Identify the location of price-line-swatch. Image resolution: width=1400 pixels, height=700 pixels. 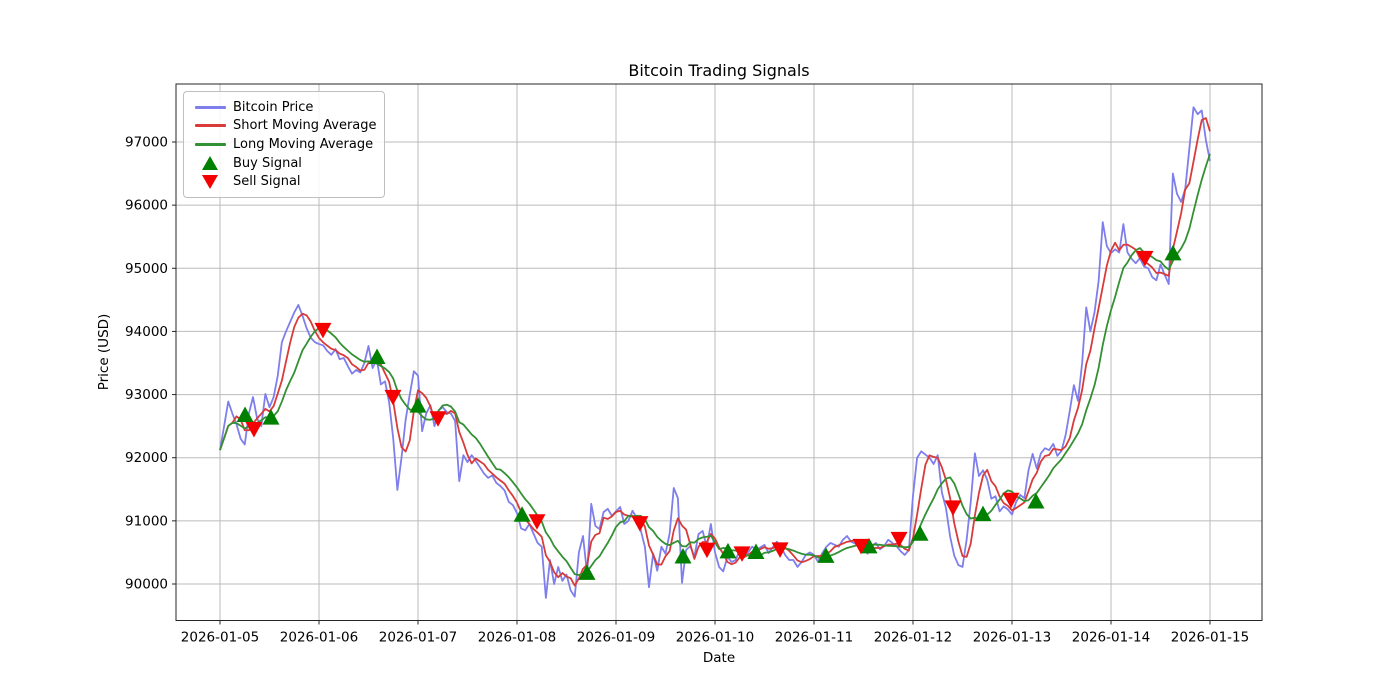
(210, 107).